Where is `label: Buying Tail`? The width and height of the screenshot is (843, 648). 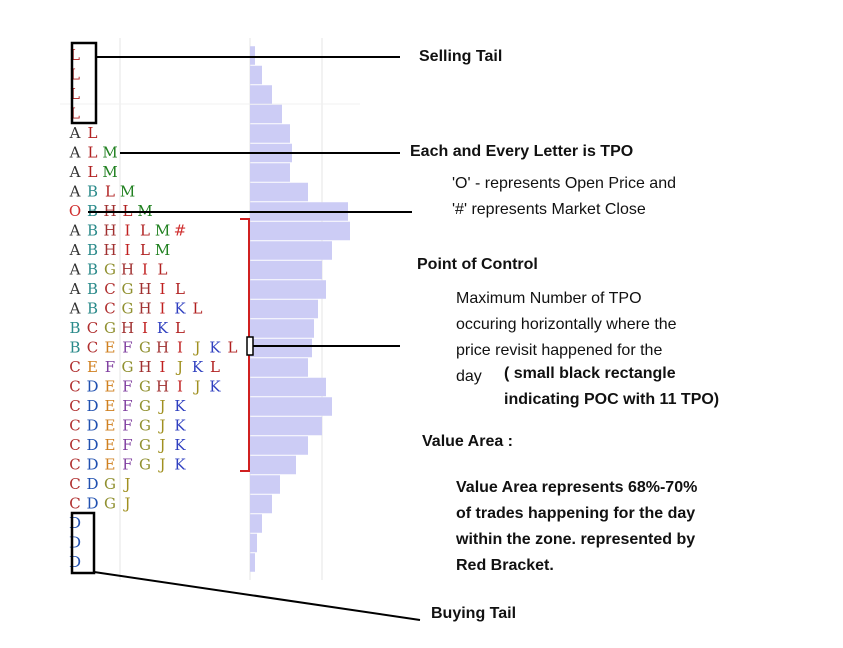
label: Buying Tail is located at coordinates (473, 613).